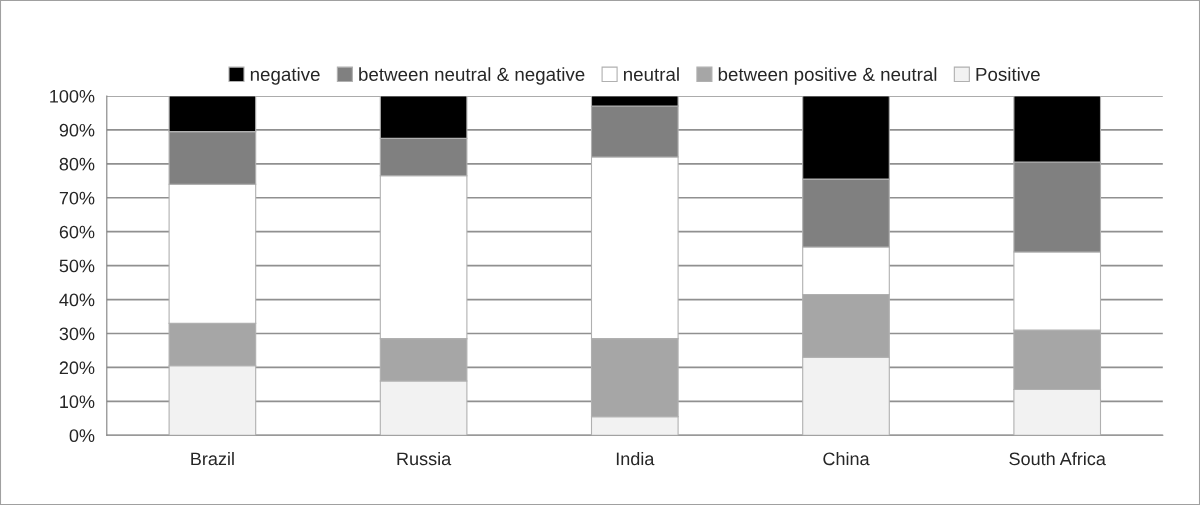 Image resolution: width=1200 pixels, height=505 pixels. Describe the element at coordinates (1057, 458) in the screenshot. I see `x-tick-label: South Africa` at that location.